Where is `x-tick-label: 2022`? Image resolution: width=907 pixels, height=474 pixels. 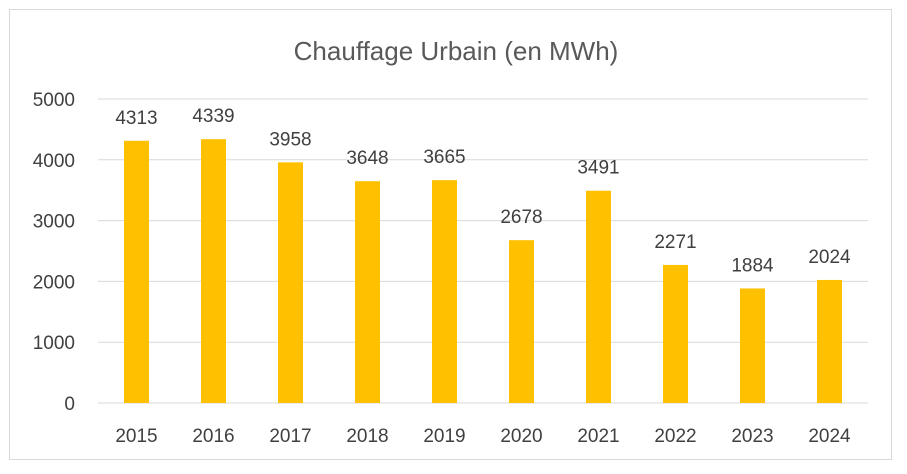 x-tick-label: 2022 is located at coordinates (675, 436).